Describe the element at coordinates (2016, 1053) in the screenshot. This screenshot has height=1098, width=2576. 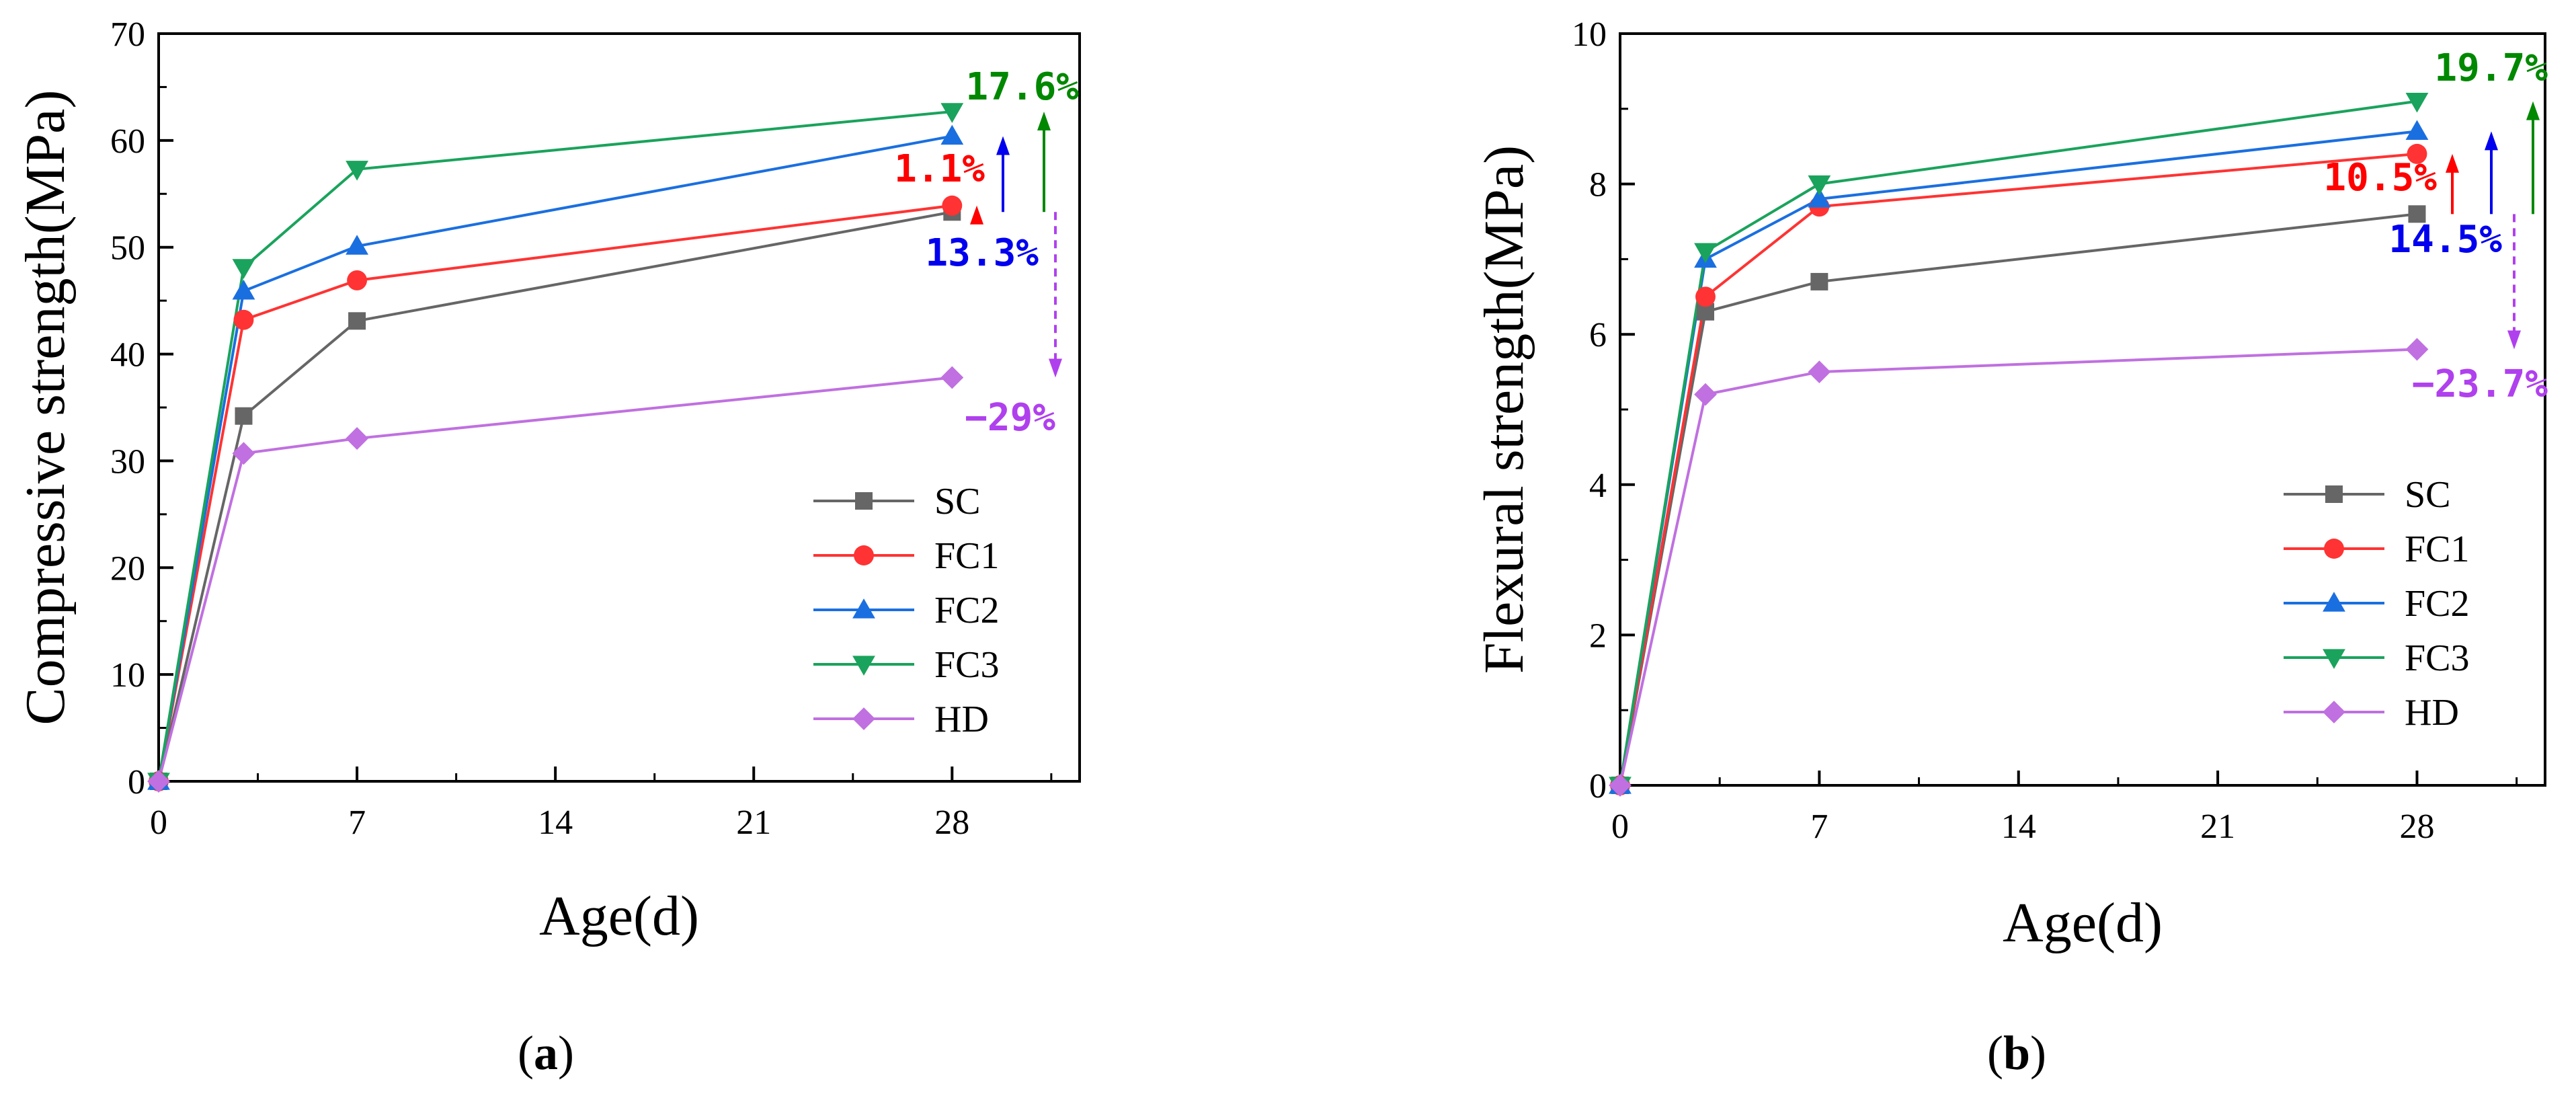
I see `panel-b-label: (b)` at that location.